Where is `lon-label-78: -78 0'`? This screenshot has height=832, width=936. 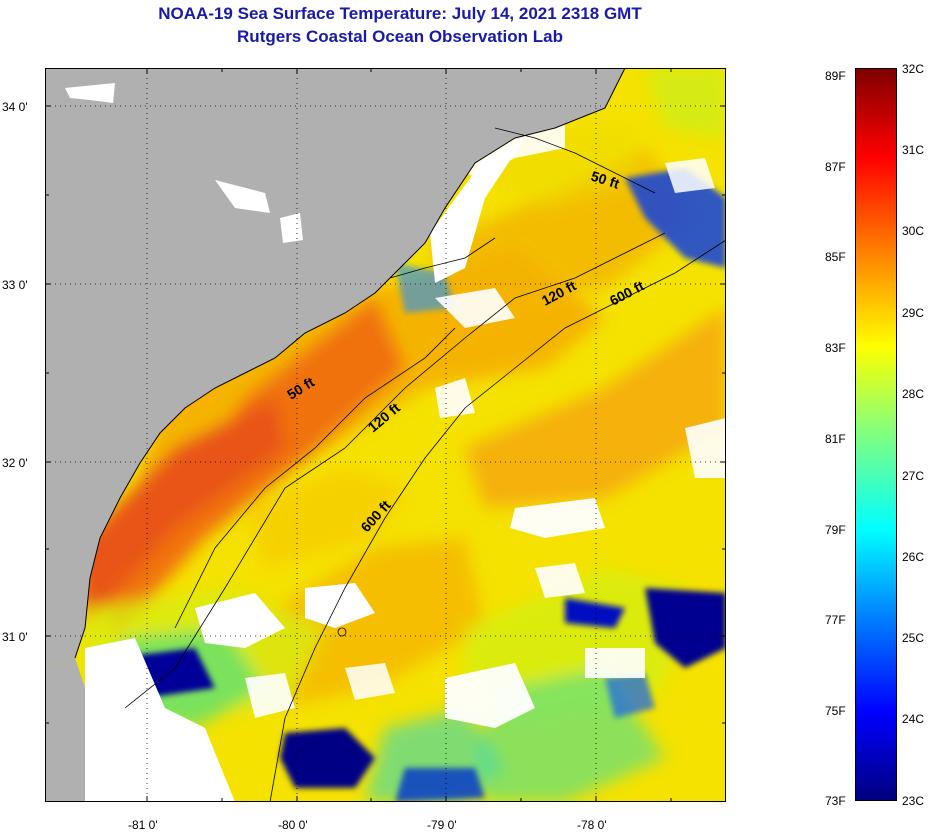
lon-label-78: -78 0' is located at coordinates (592, 825).